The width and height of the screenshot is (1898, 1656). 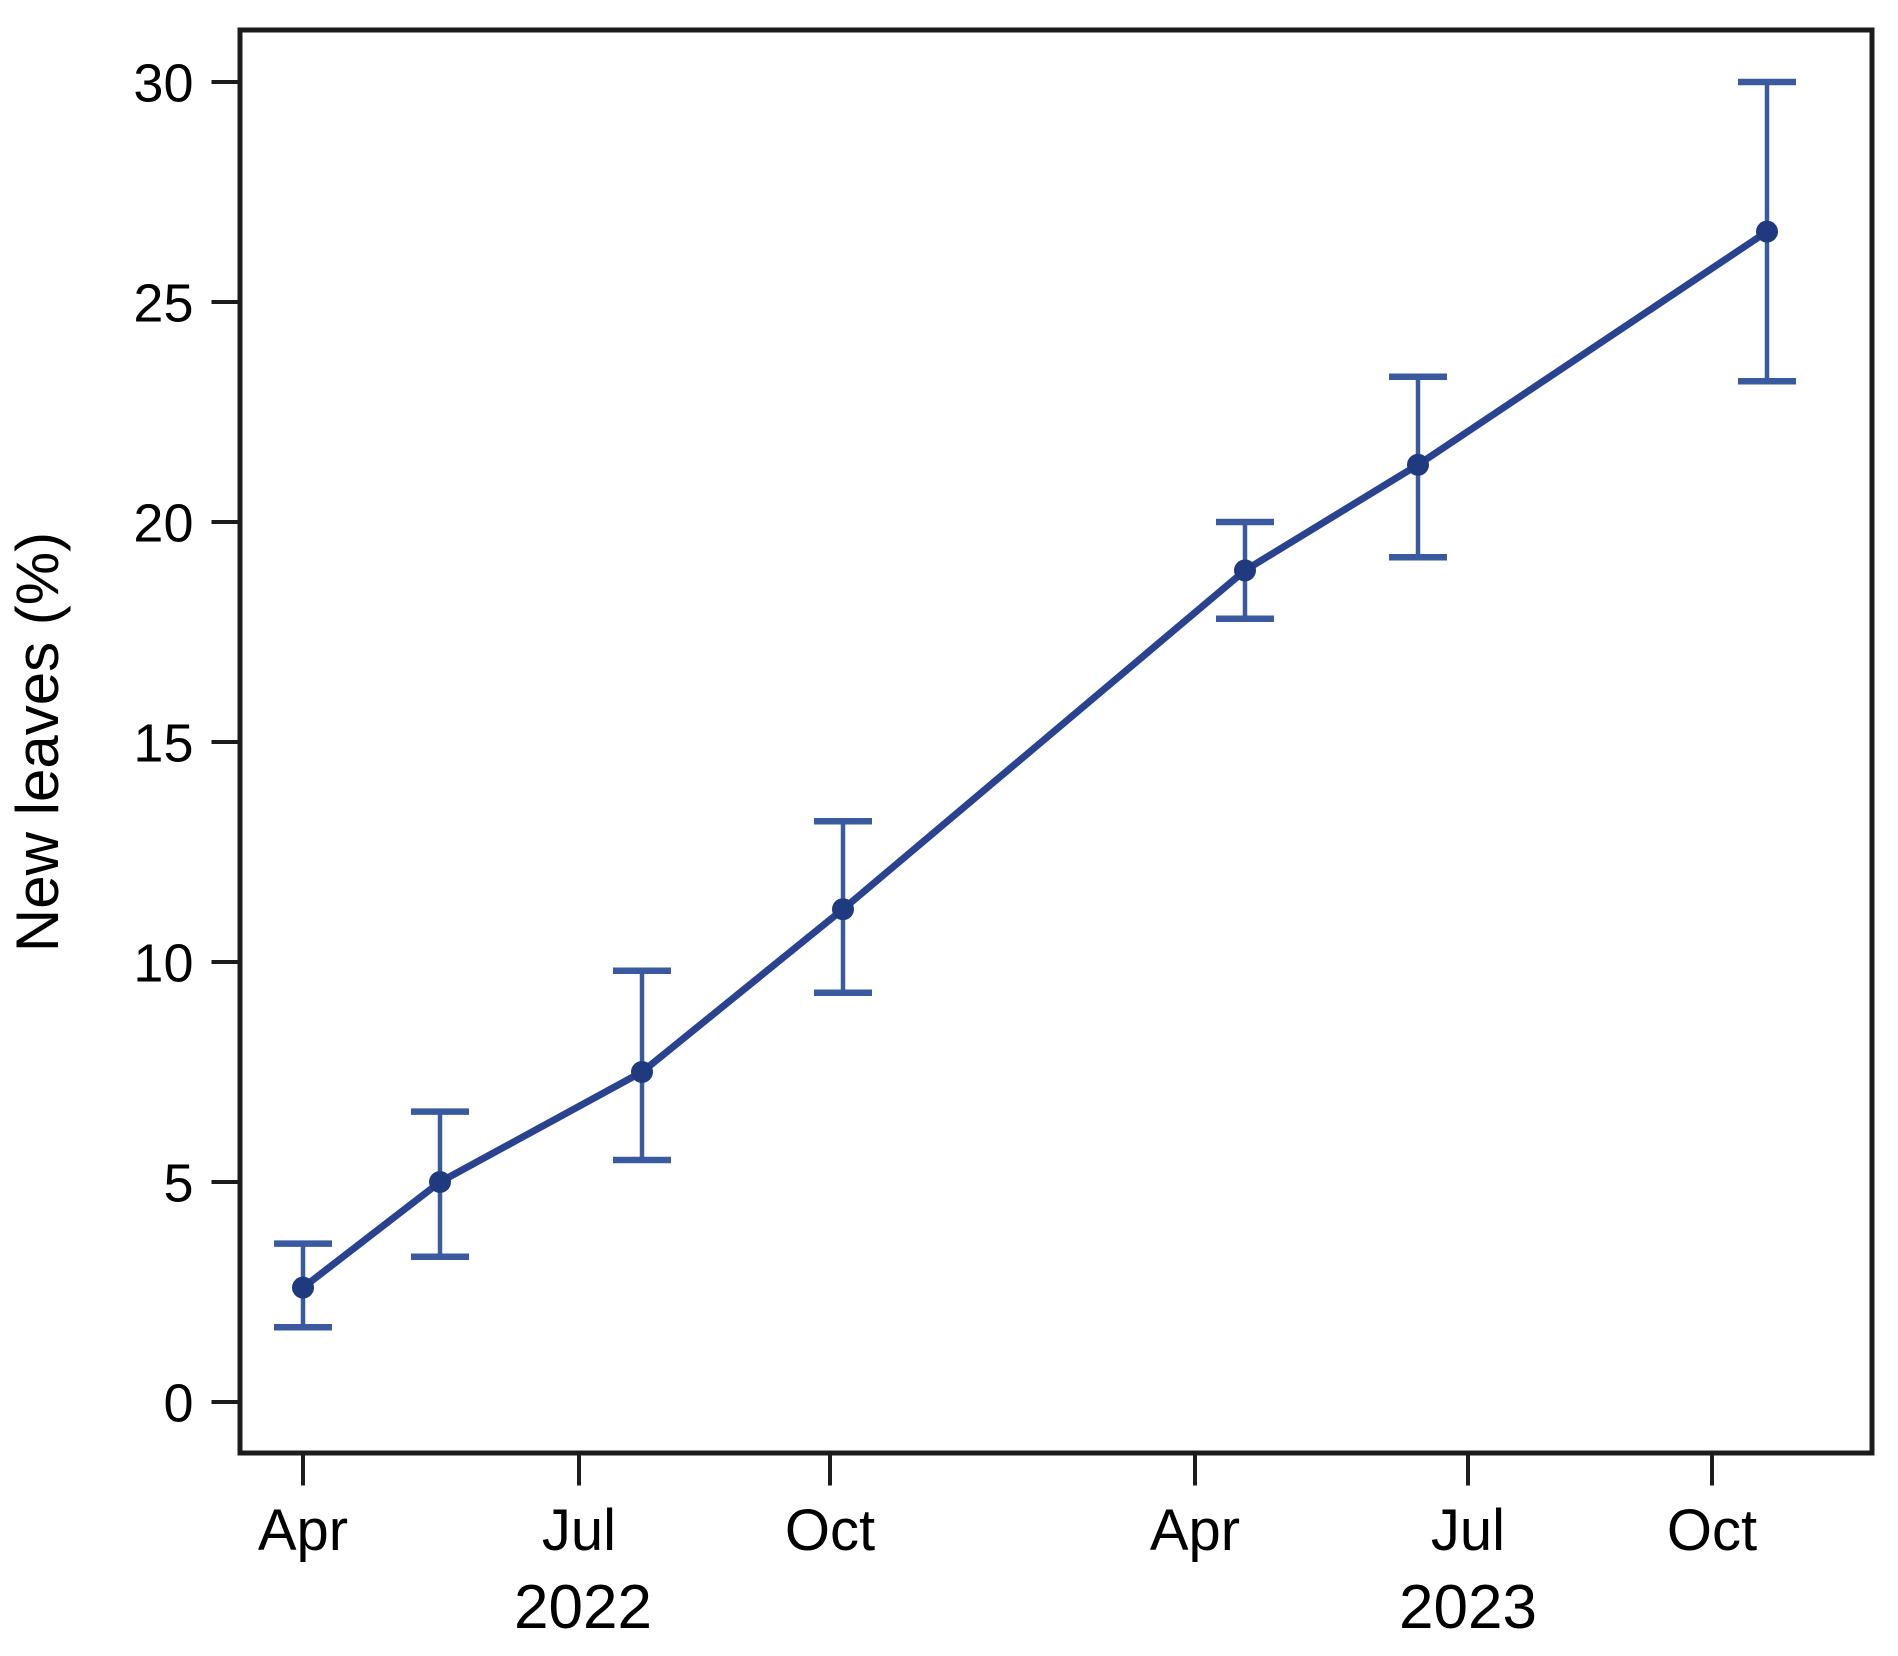 I want to click on x-axis-year-label: 2022, so click(x=583, y=1607).